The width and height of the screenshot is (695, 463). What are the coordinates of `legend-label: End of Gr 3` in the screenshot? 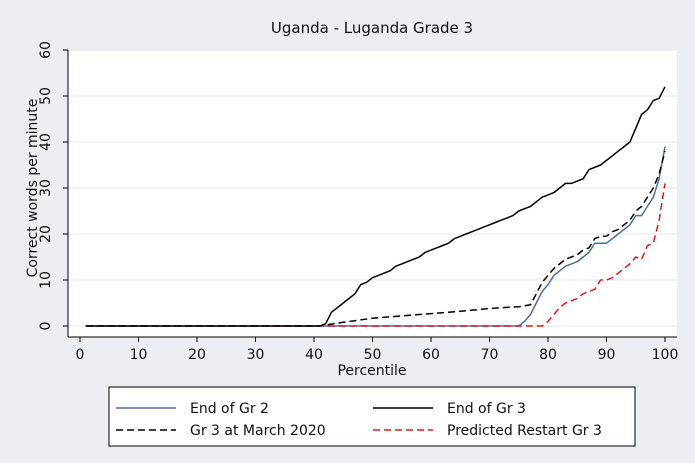 It's located at (486, 409).